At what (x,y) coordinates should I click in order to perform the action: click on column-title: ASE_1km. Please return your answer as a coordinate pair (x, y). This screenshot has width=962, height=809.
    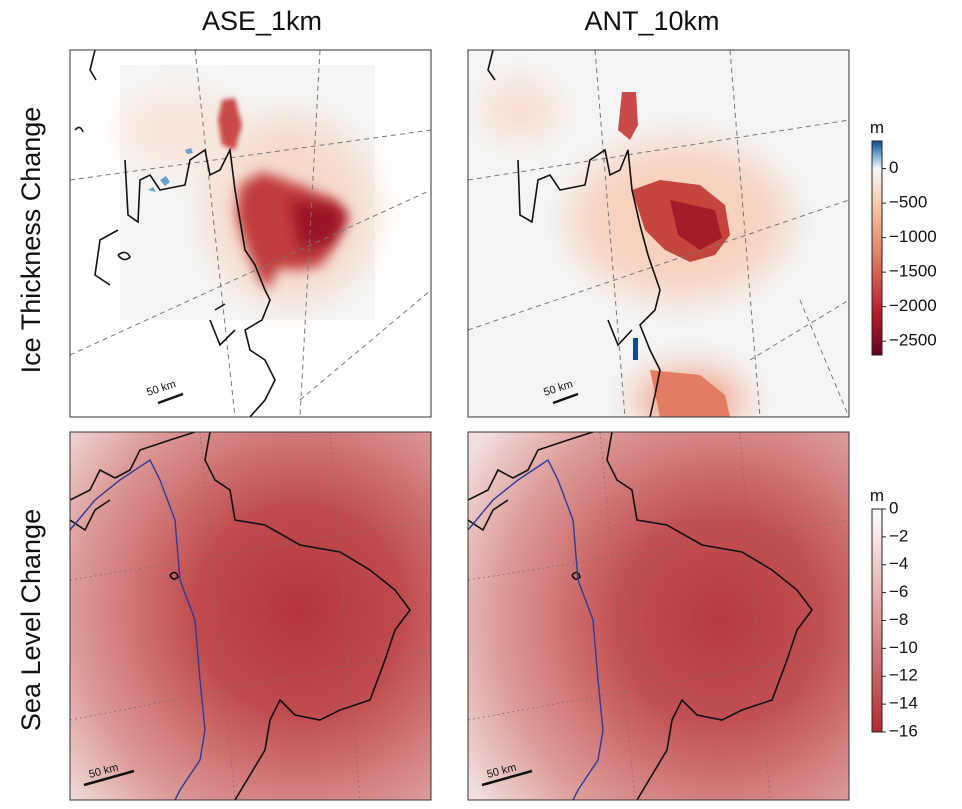
    Looking at the image, I should click on (262, 21).